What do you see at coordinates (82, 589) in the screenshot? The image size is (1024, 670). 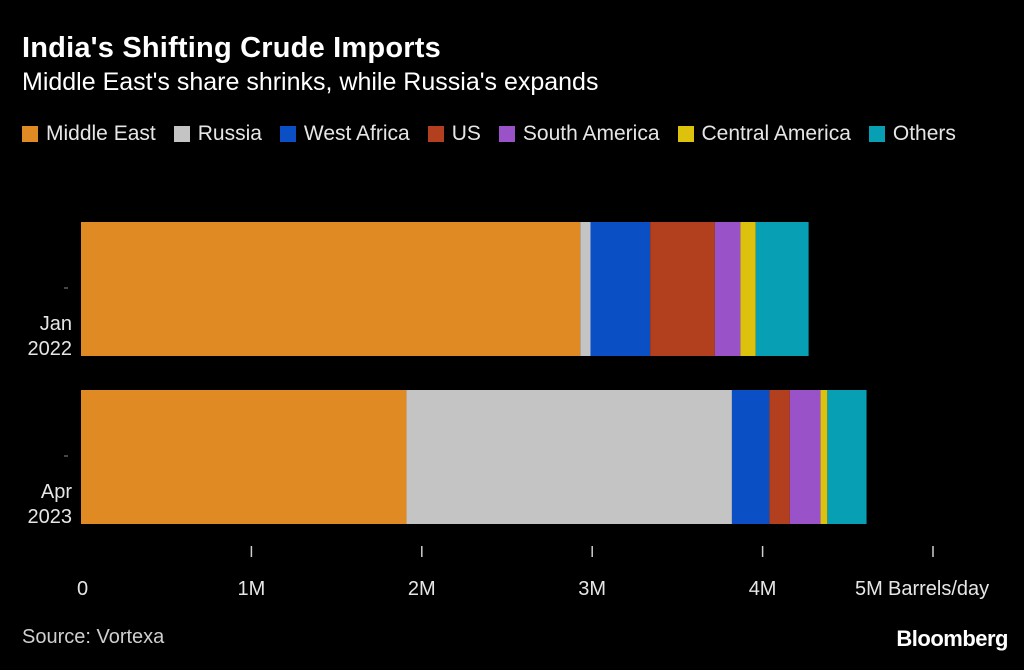 I see `x-tick-label: 0` at bounding box center [82, 589].